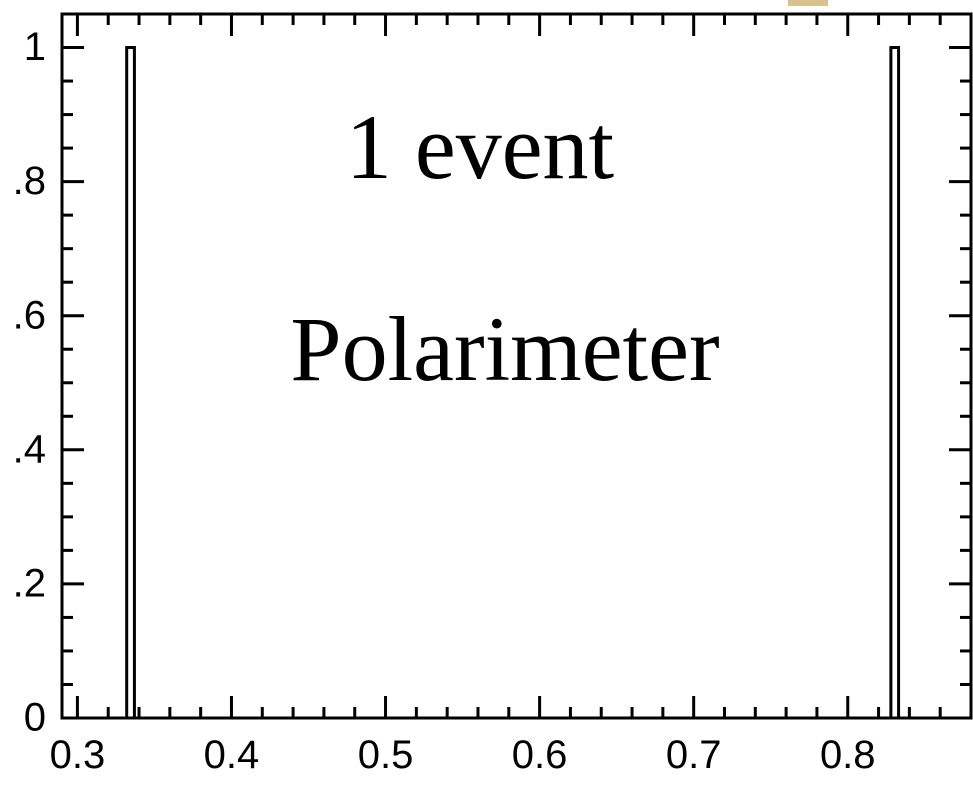  Describe the element at coordinates (29, 181) in the screenshot. I see `y-tick-label: .8` at that location.